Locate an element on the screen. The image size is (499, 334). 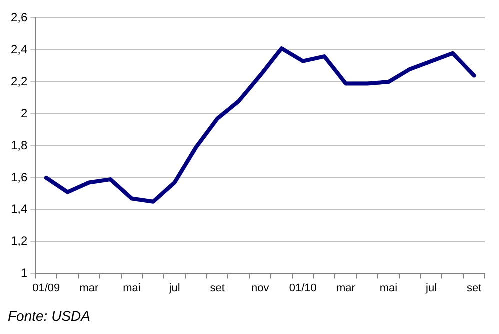
y-tick-label: 2 is located at coordinates (24, 113).